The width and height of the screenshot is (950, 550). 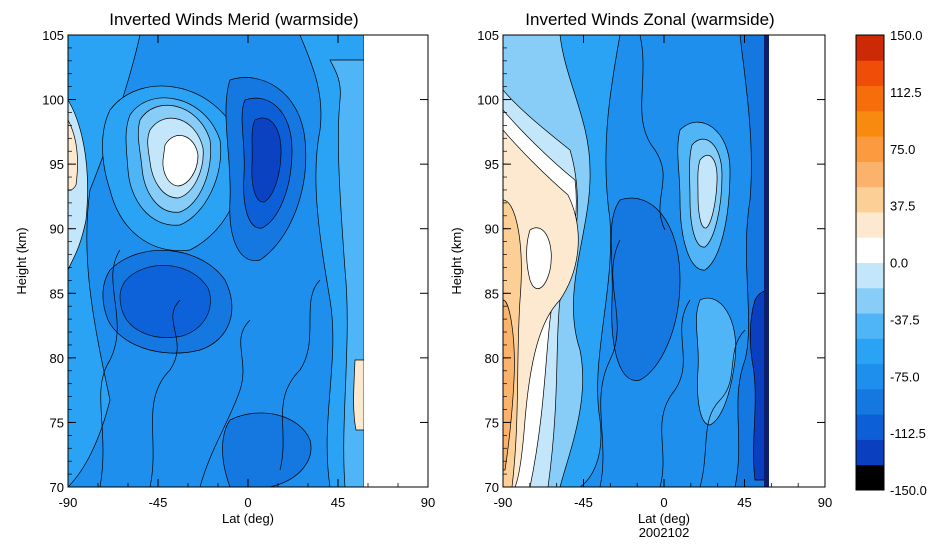 What do you see at coordinates (158, 502) in the screenshot?
I see `merid-x-tick-label: -45` at bounding box center [158, 502].